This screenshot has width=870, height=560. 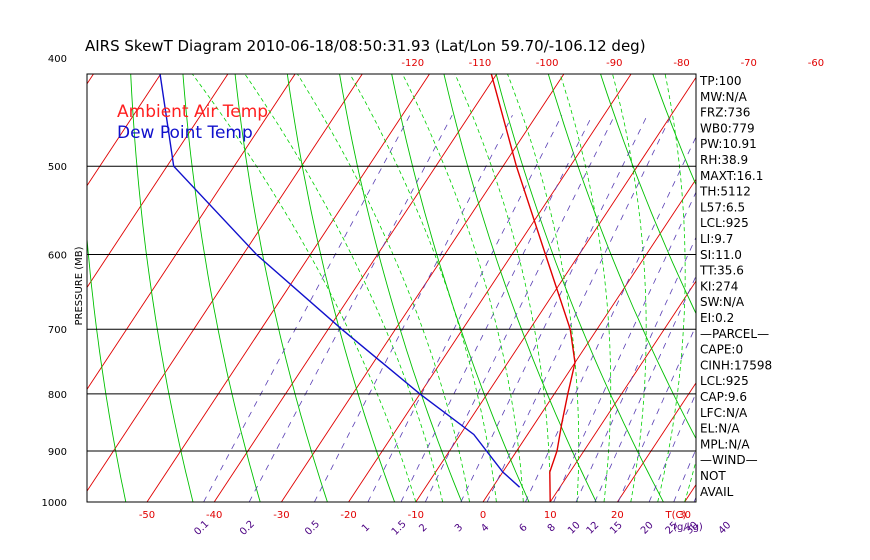 I want to click on index-row: SI:11.0, so click(x=721, y=255).